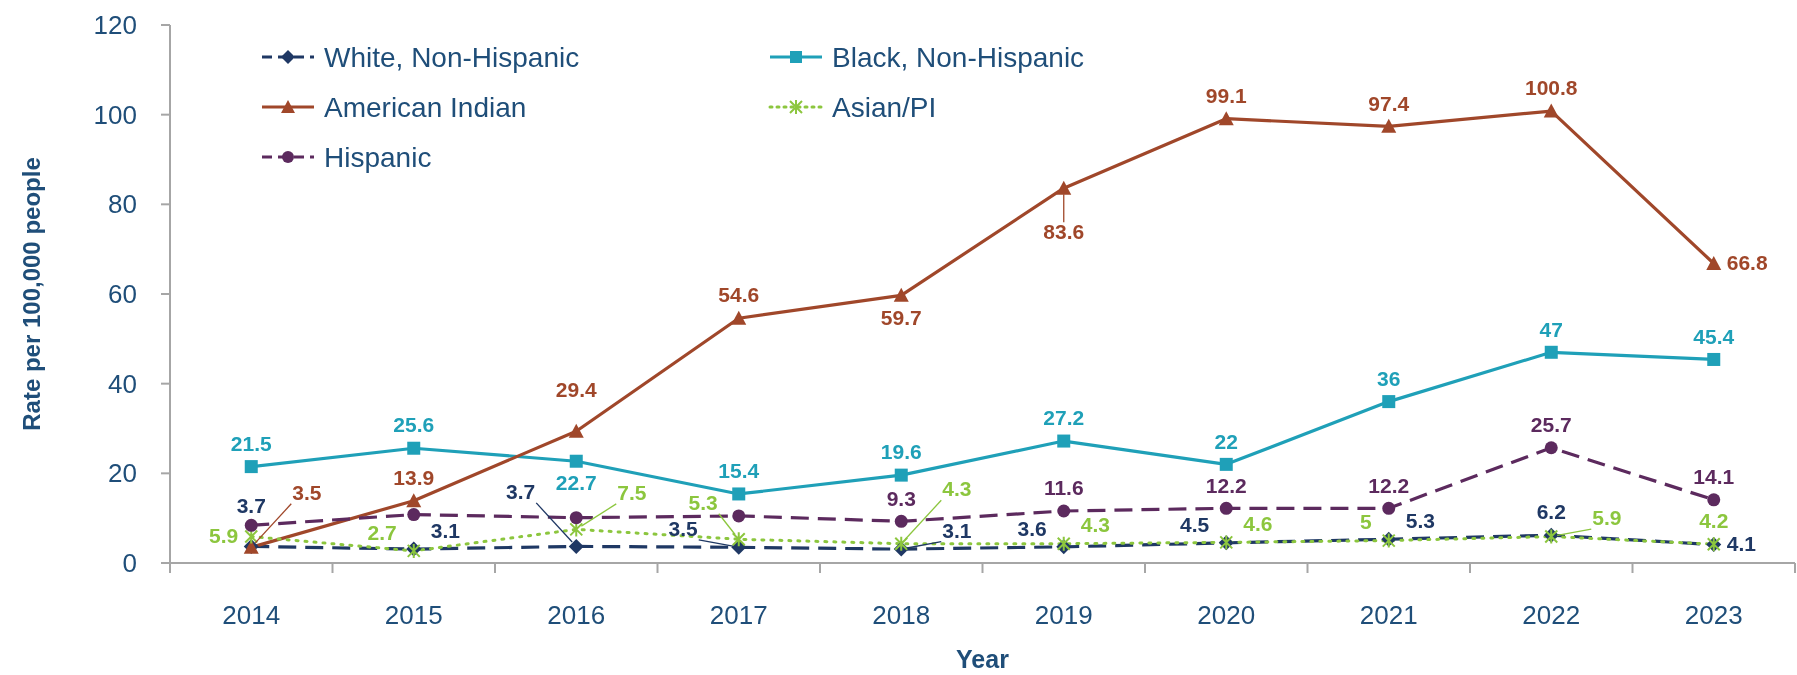 The height and width of the screenshot is (675, 1797). I want to click on data-label: 21.5, so click(251, 443).